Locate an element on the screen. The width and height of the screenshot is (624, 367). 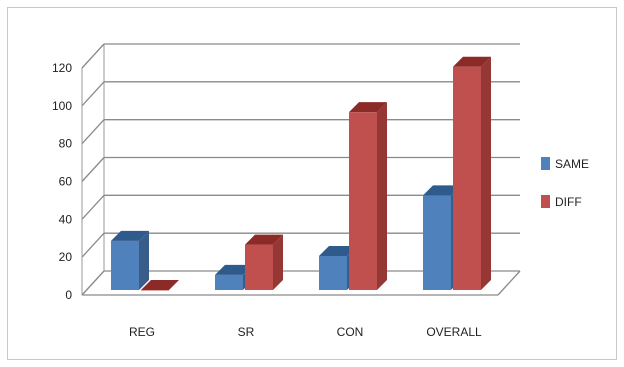
y-tick-label: 60 is located at coordinates (66, 182).